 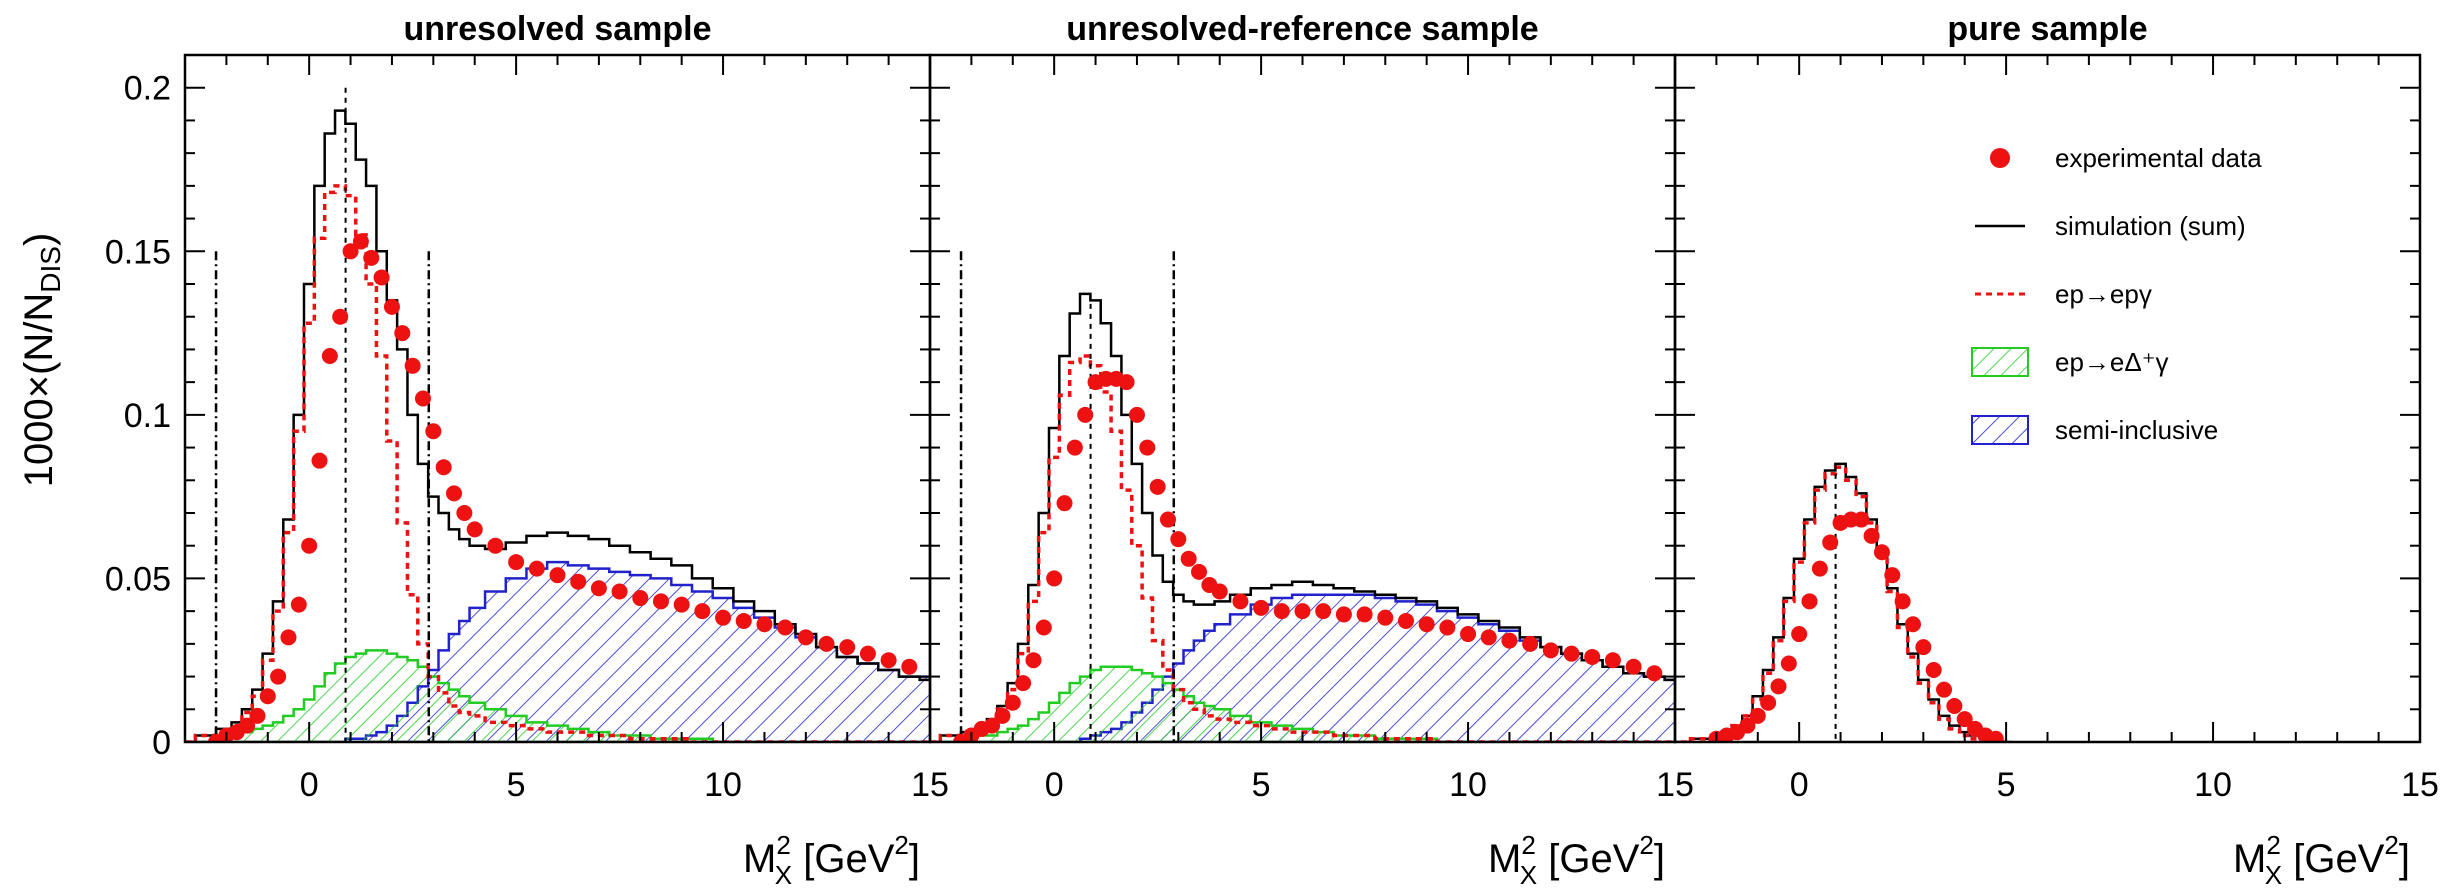 What do you see at coordinates (2213, 785) in the screenshot?
I see `x-tick-label: 10` at bounding box center [2213, 785].